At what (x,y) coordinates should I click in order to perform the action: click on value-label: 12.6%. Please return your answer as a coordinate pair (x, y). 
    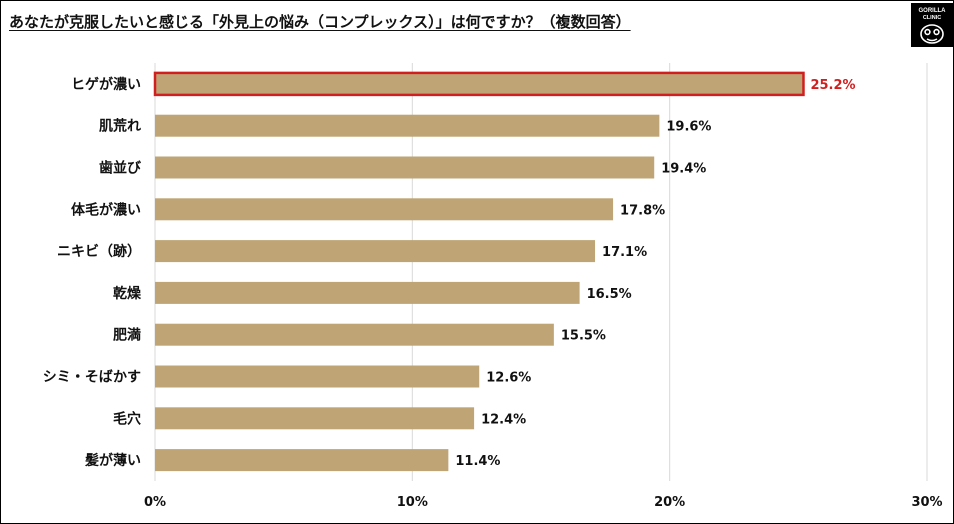
    Looking at the image, I should click on (508, 378).